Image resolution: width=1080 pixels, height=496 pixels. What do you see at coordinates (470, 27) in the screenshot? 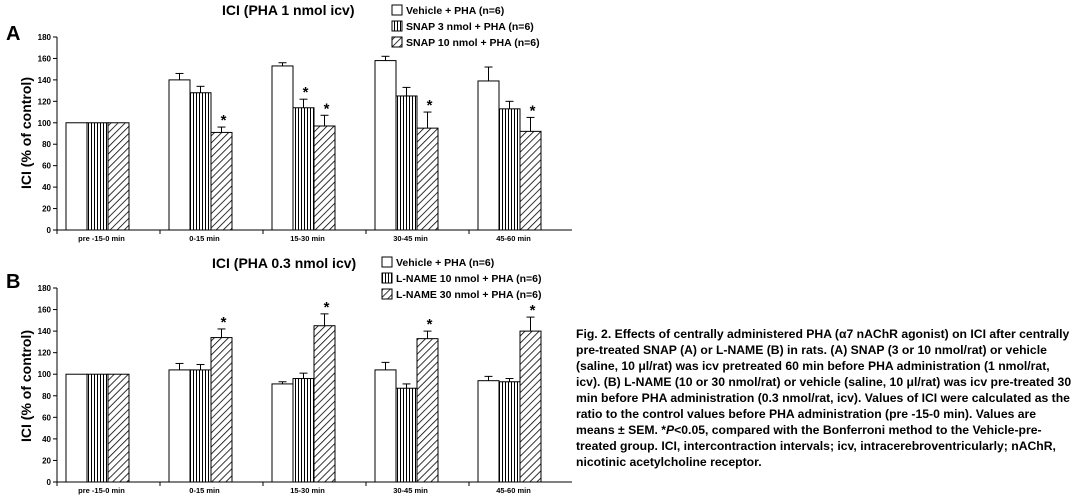
I see `panel-a-legend-label: SNAP 3 nmol + PHA (n=6)` at bounding box center [470, 27].